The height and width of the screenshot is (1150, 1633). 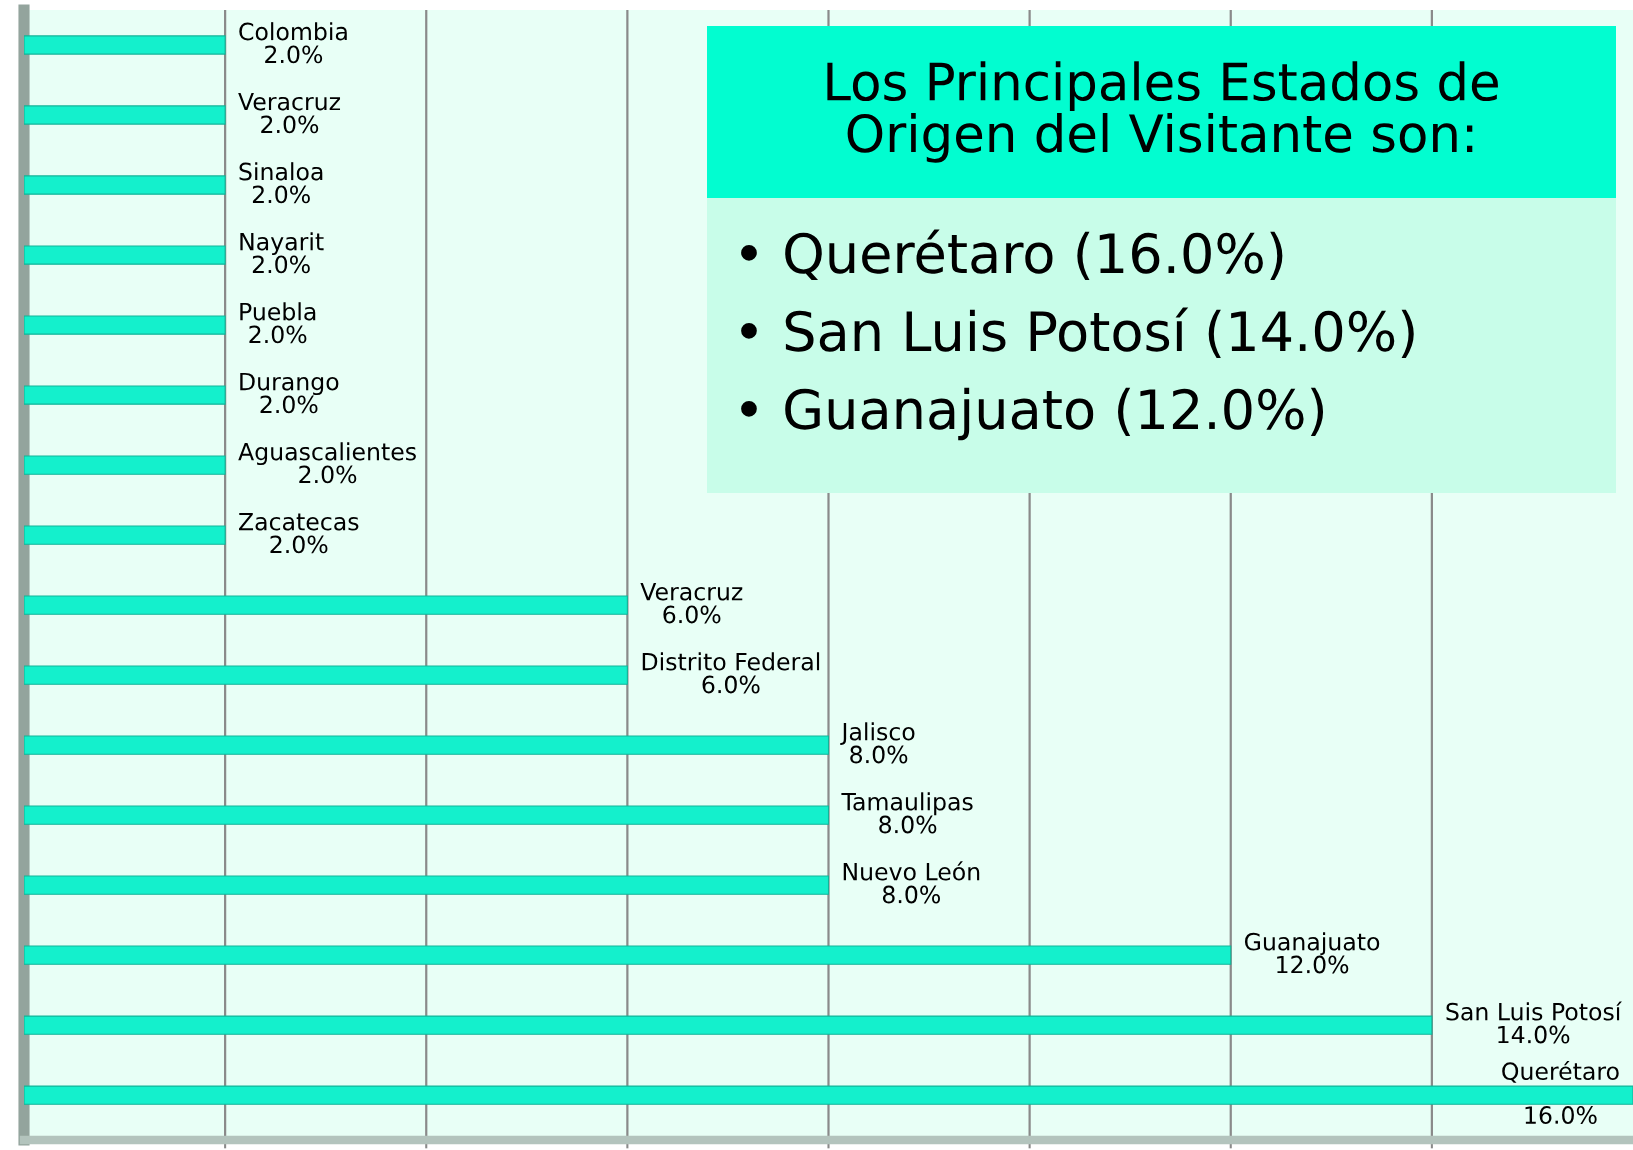 What do you see at coordinates (1313, 964) in the screenshot?
I see `data-label: 12.0%` at bounding box center [1313, 964].